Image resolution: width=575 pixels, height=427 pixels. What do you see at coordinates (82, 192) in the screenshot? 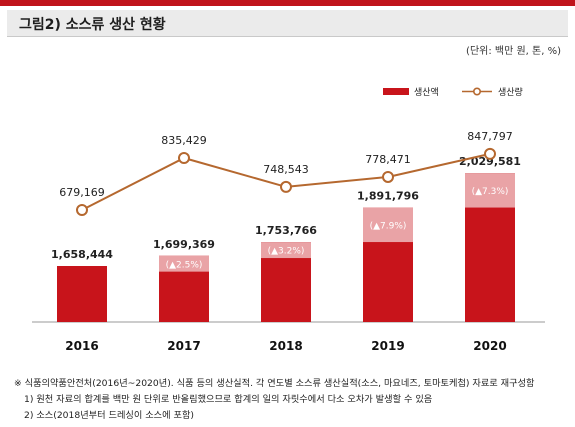
I see `line-value-label-2016: 679,169` at bounding box center [82, 192].